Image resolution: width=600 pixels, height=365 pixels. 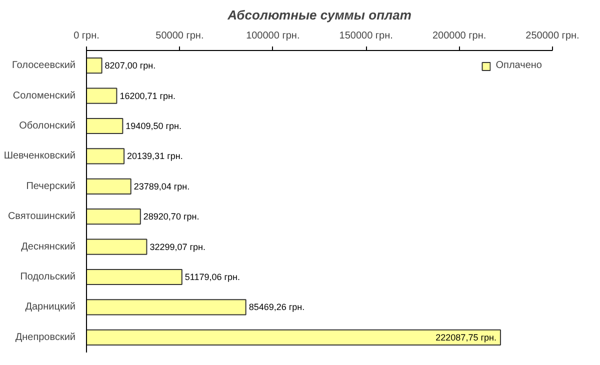 What do you see at coordinates (178, 247) in the screenshot?
I see `data-label: 32299,07 грн.` at bounding box center [178, 247].